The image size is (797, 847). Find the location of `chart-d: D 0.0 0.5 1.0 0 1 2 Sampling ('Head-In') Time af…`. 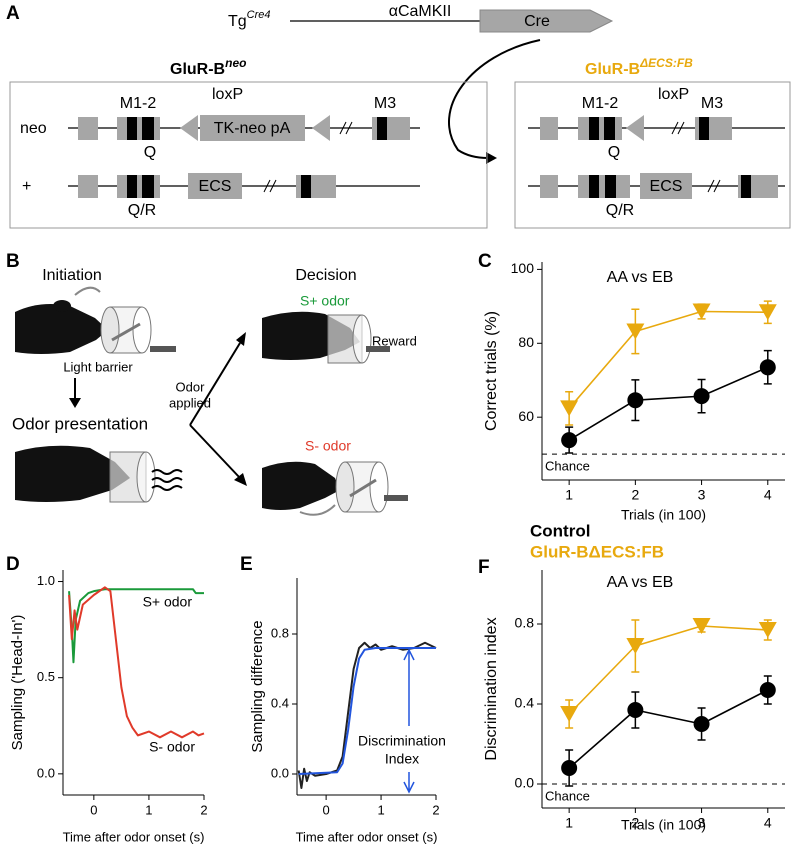

chart-d: D 0.0 0.5 1.0 0 1 2 Sampling ('Head-In') Time af… is located at coordinates (107, 699).